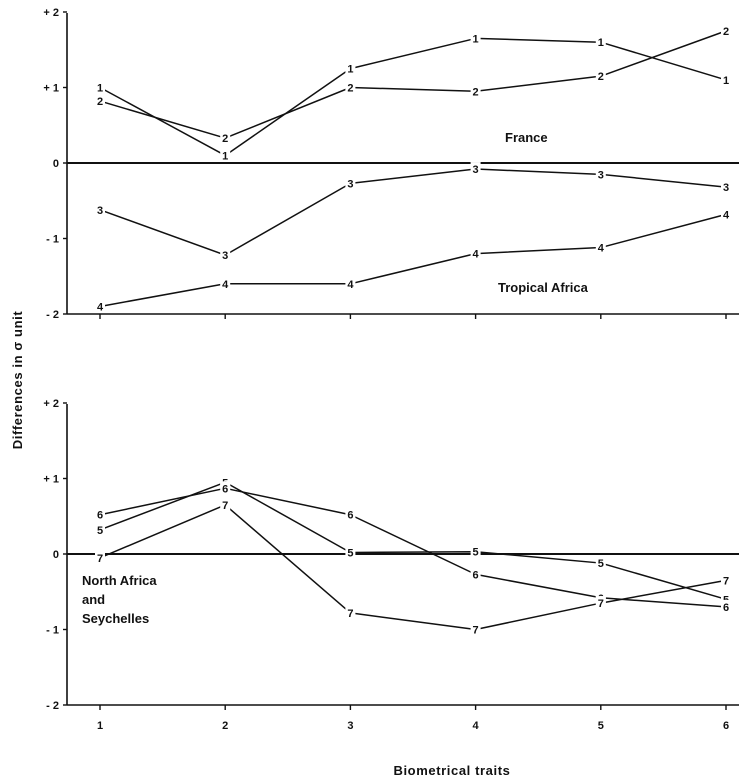  I want to click on y-axis-title: Differences in σ unit, so click(17, 380).